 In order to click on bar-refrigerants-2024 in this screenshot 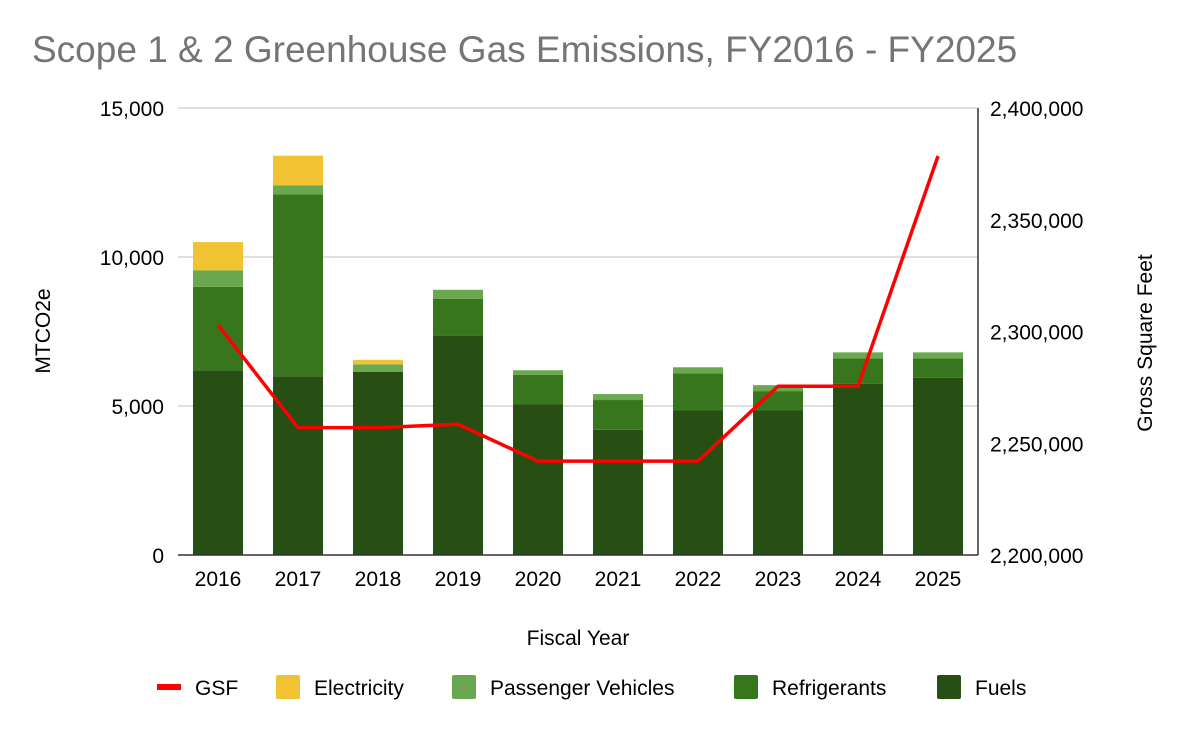, I will do `click(858, 371)`.